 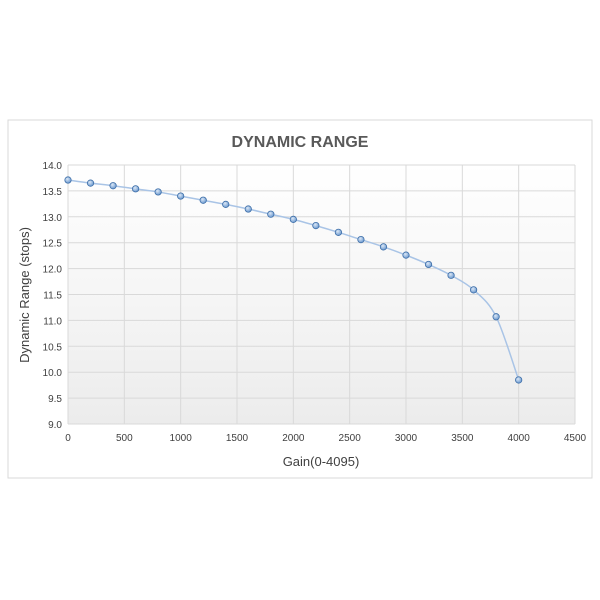 I want to click on x-tick-label: 4500, so click(x=575, y=438).